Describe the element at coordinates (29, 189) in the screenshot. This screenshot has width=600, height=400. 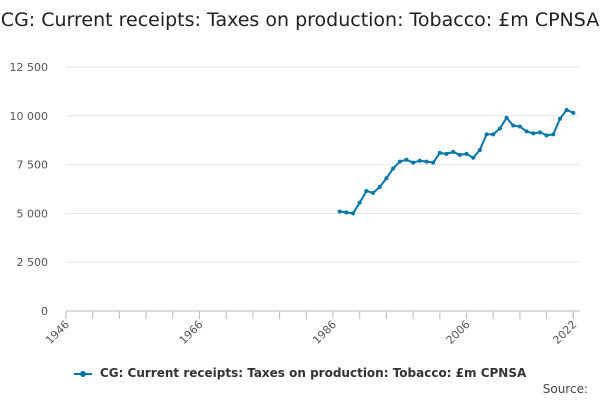
I see `y-axis-ticks: 0 2 500 5 000 7 500 10 000 12 500` at that location.